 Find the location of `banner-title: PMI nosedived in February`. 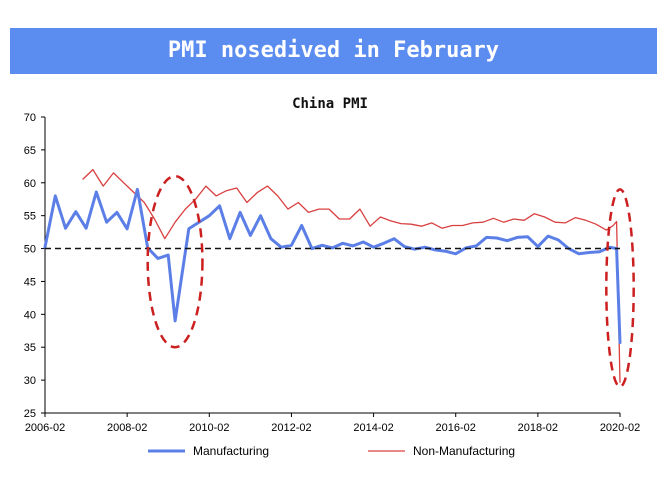

banner-title: PMI nosedived in February is located at coordinates (333, 50).